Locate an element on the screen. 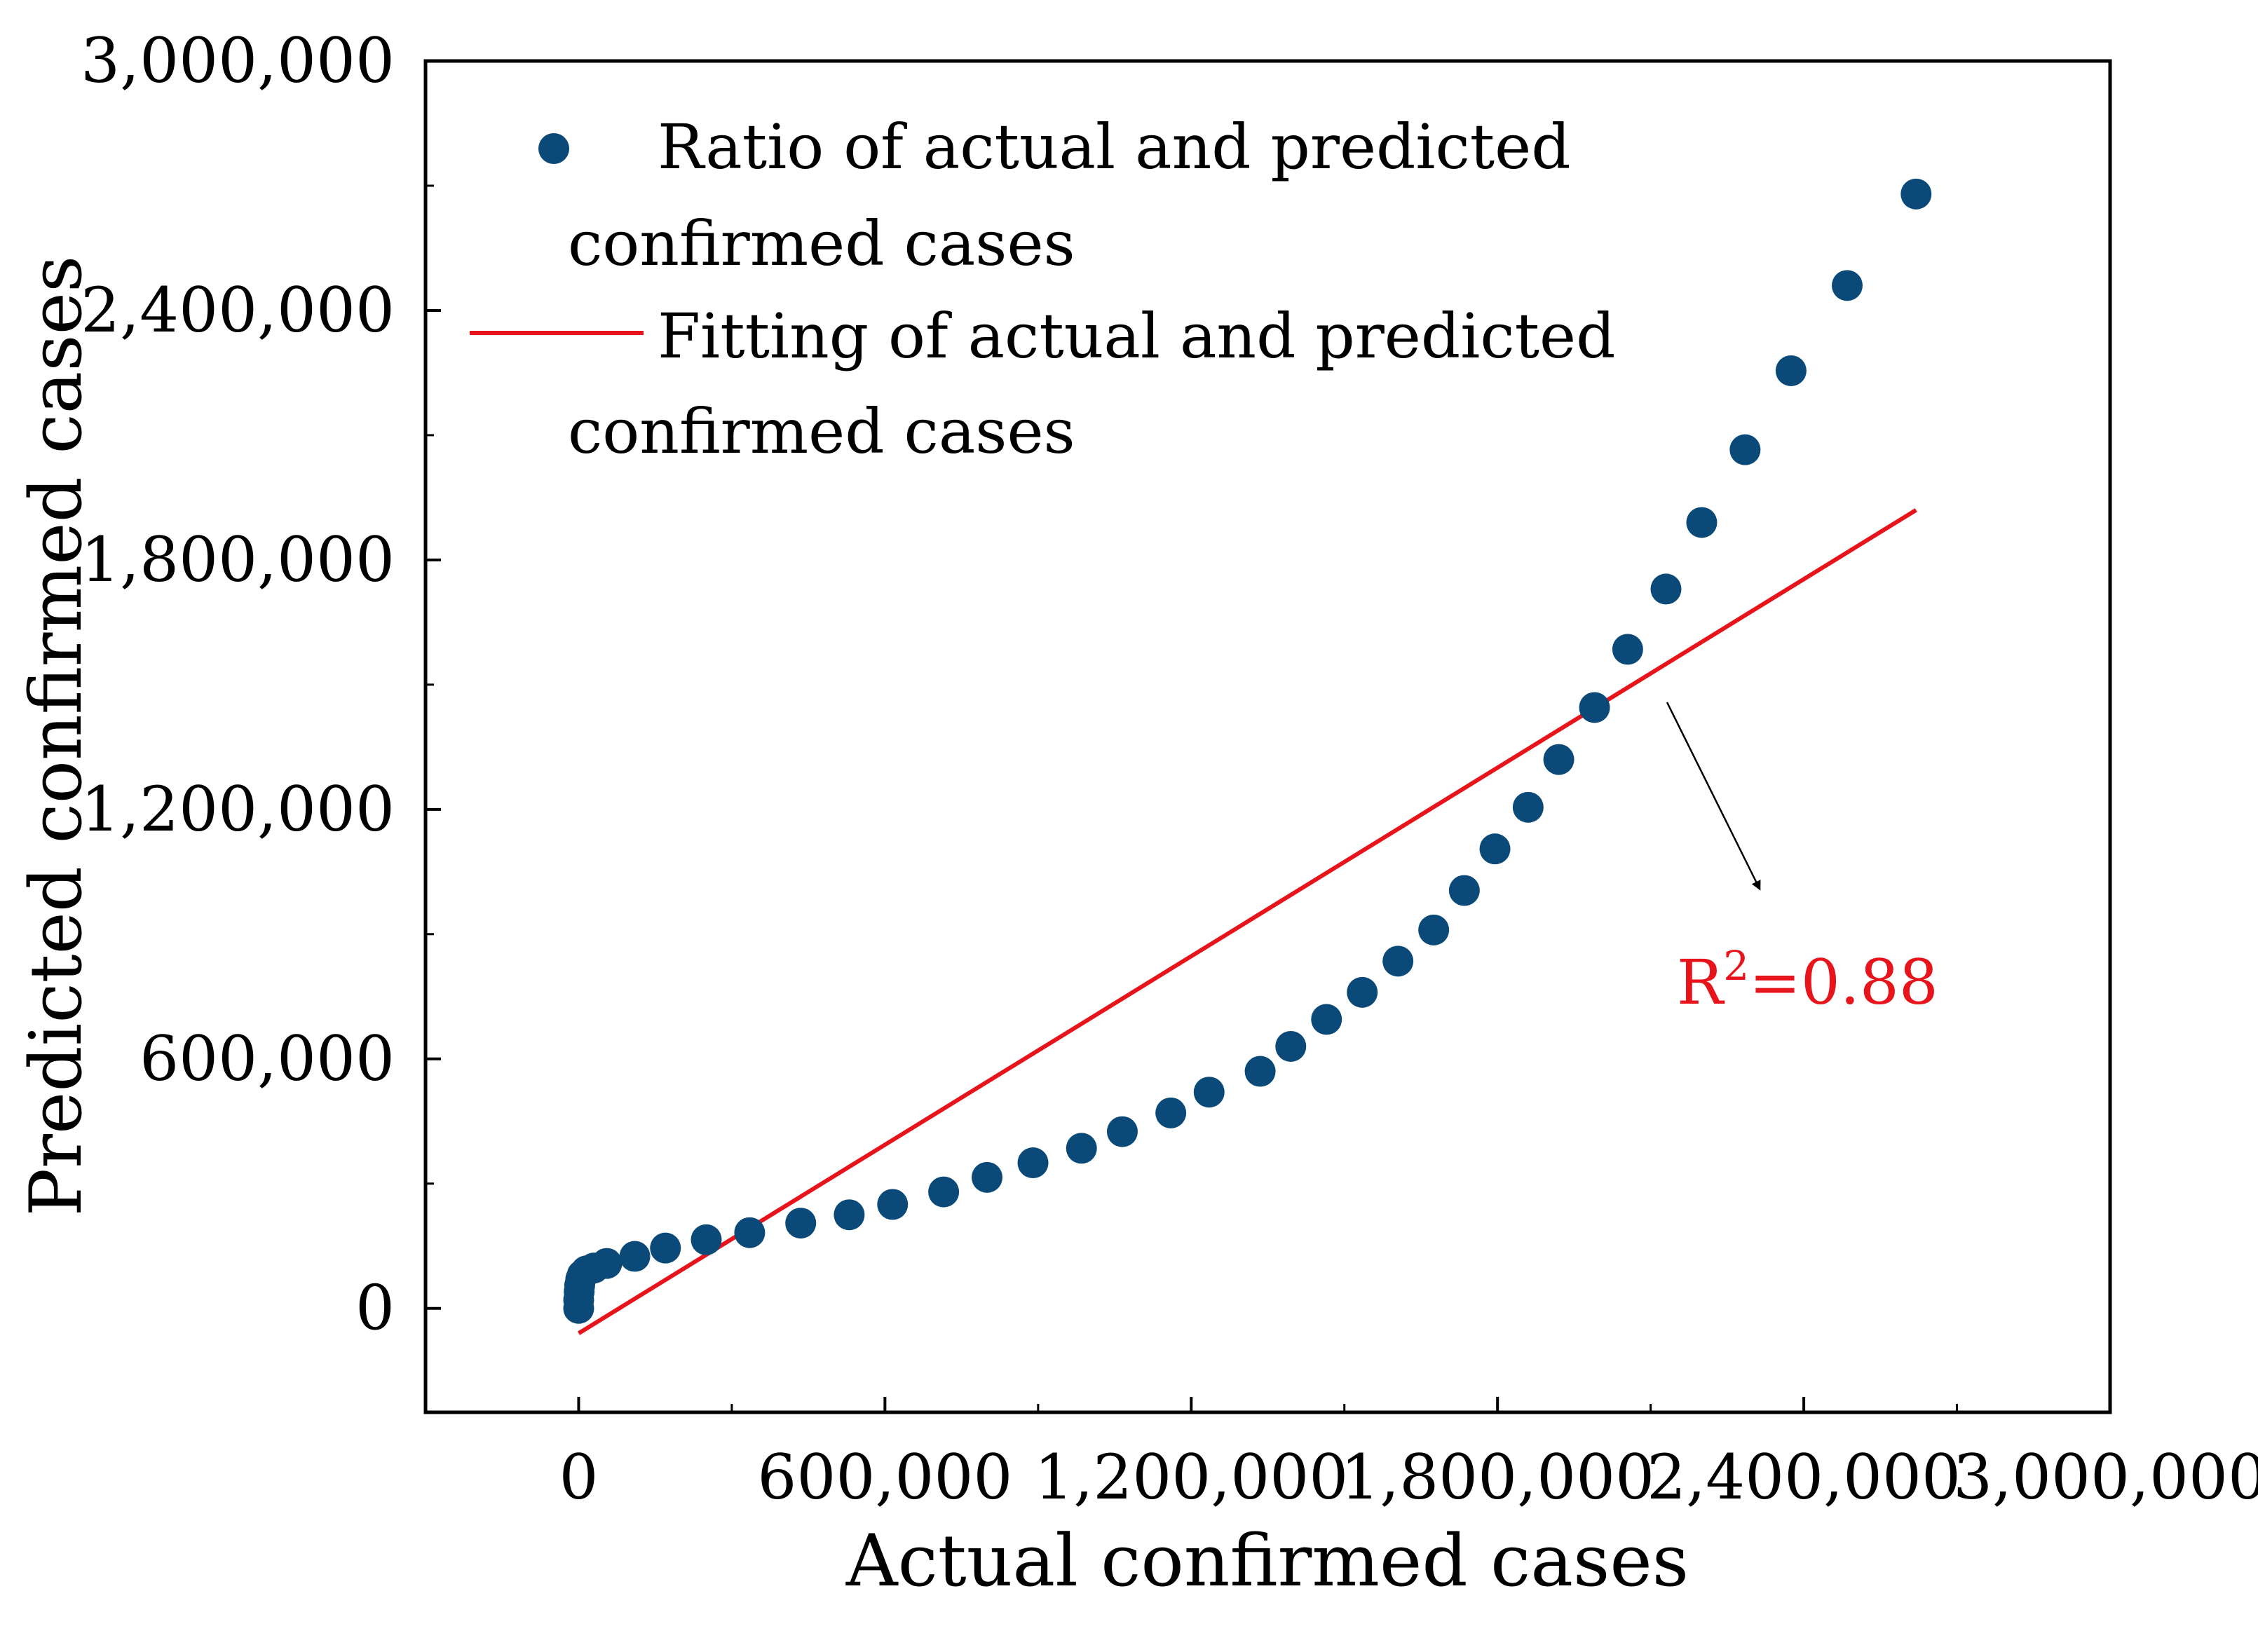 Image resolution: width=2258 pixels, height=1652 pixels. y-tick-label: 0 is located at coordinates (375, 1308).